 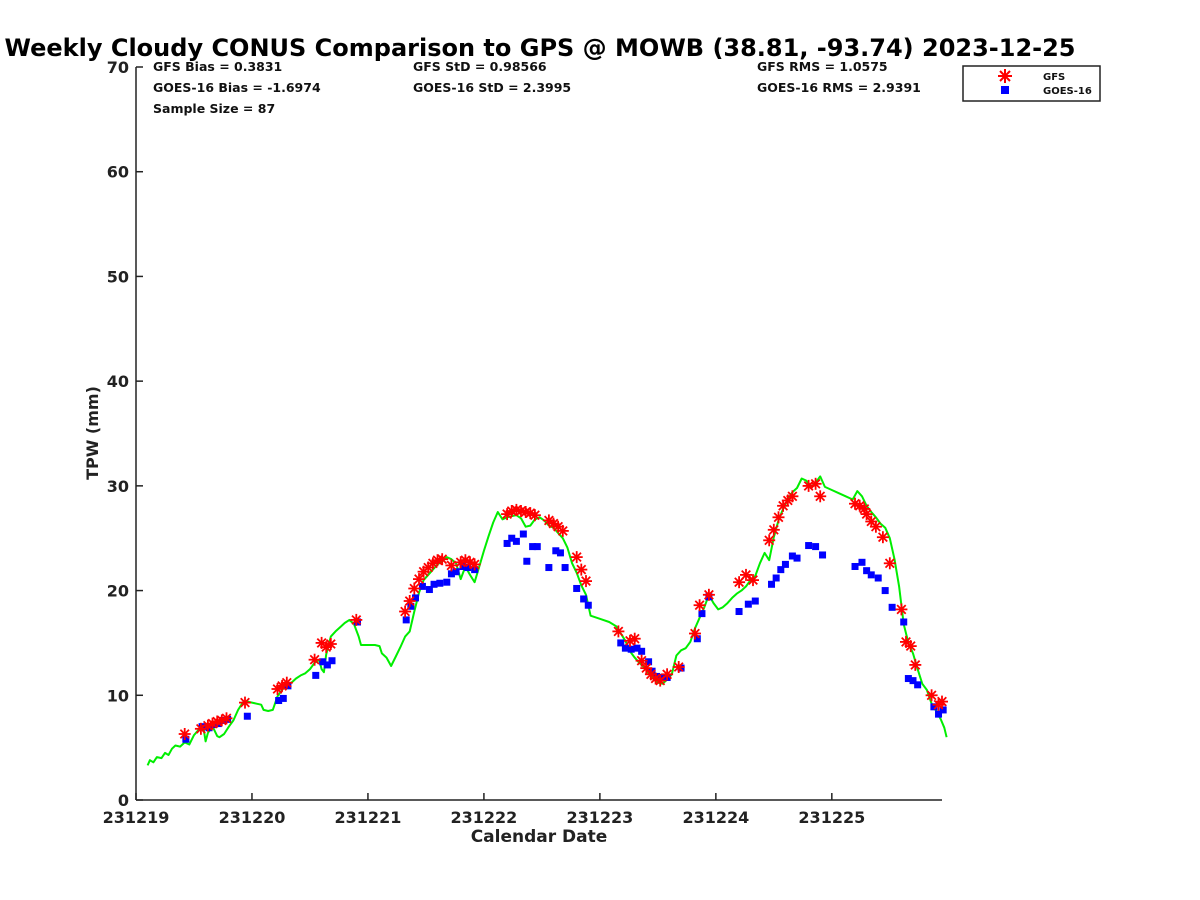 What do you see at coordinates (252, 817) in the screenshot?
I see `x-tick-label: 231220` at bounding box center [252, 817].